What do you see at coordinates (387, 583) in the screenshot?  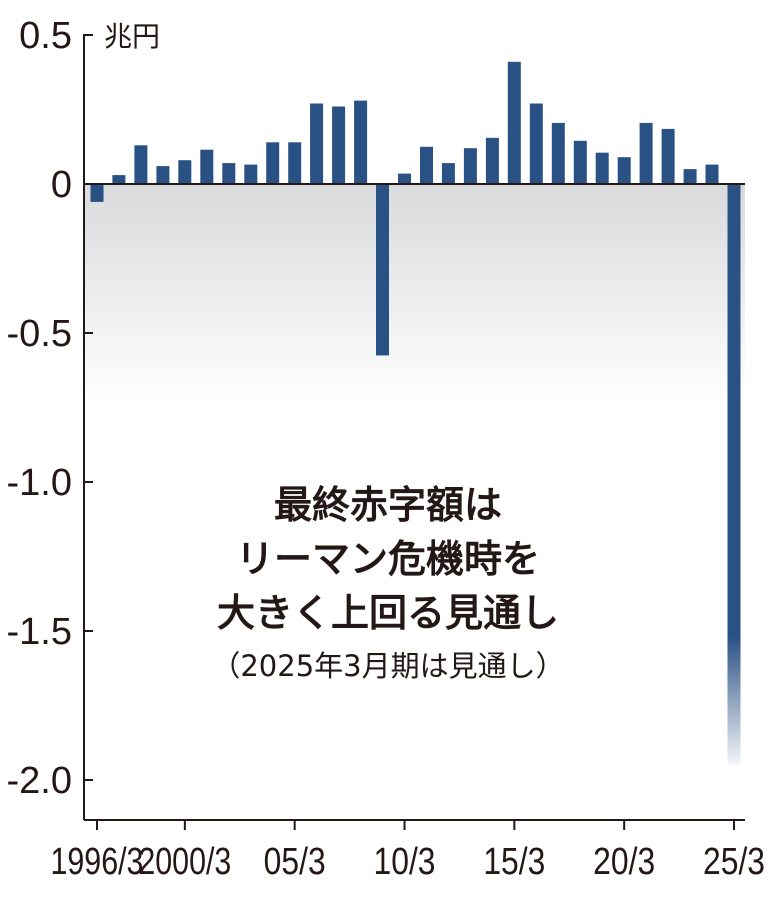 I see `annotation: 最終赤字額は リーマン危機時を 大きく上回る見通し （2025年3月期は見通し）` at bounding box center [387, 583].